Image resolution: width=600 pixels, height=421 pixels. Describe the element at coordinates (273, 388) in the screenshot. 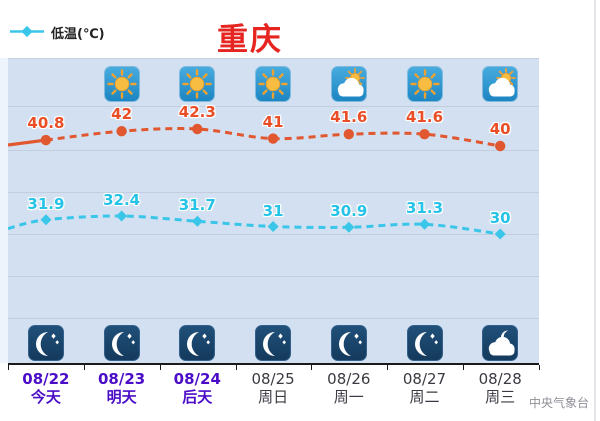

I see `day-label-0825: 08/25 周日` at that location.